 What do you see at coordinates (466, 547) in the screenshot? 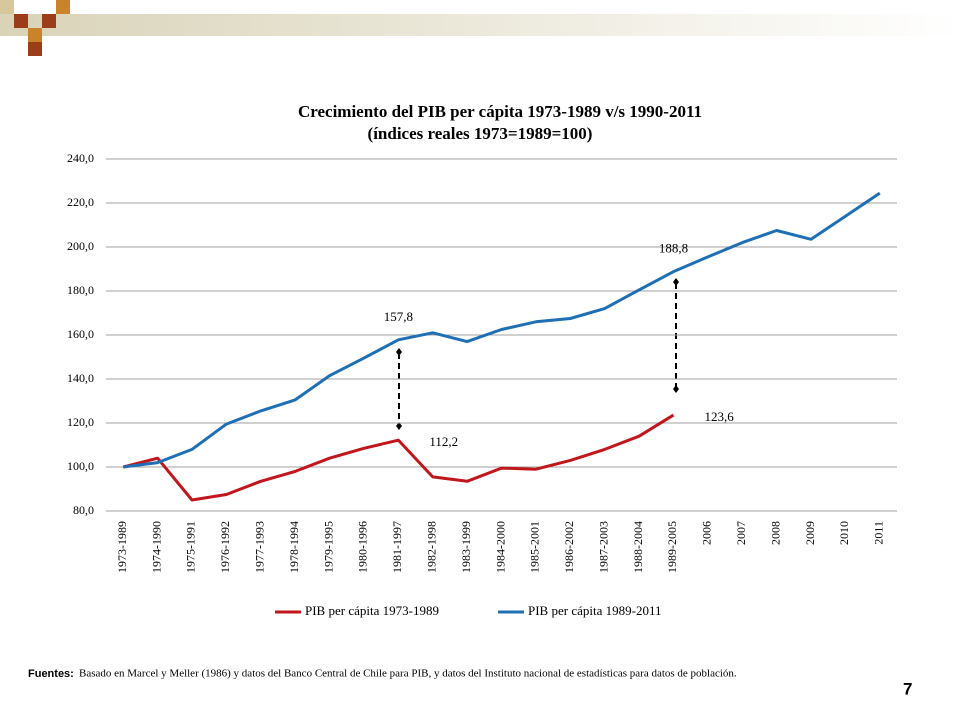
I see `x-tick-label: 1983-1999` at bounding box center [466, 547].